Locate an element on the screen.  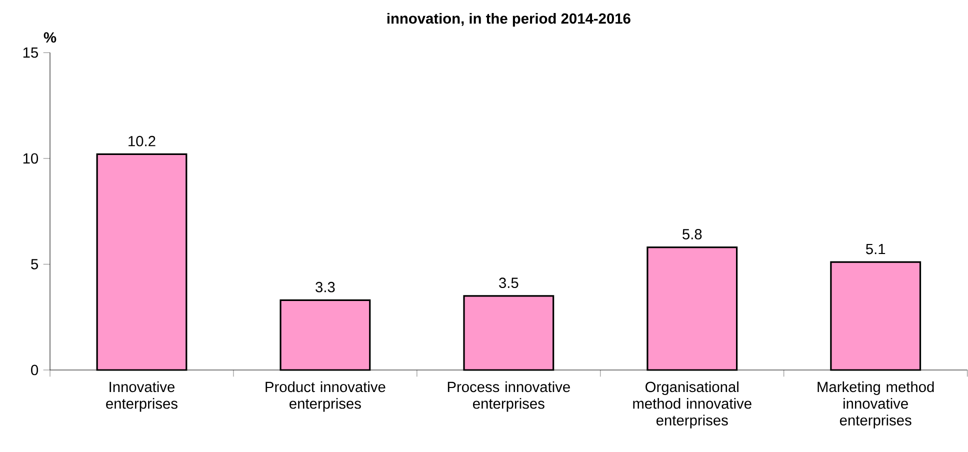
data-label: 5.1 is located at coordinates (876, 249).